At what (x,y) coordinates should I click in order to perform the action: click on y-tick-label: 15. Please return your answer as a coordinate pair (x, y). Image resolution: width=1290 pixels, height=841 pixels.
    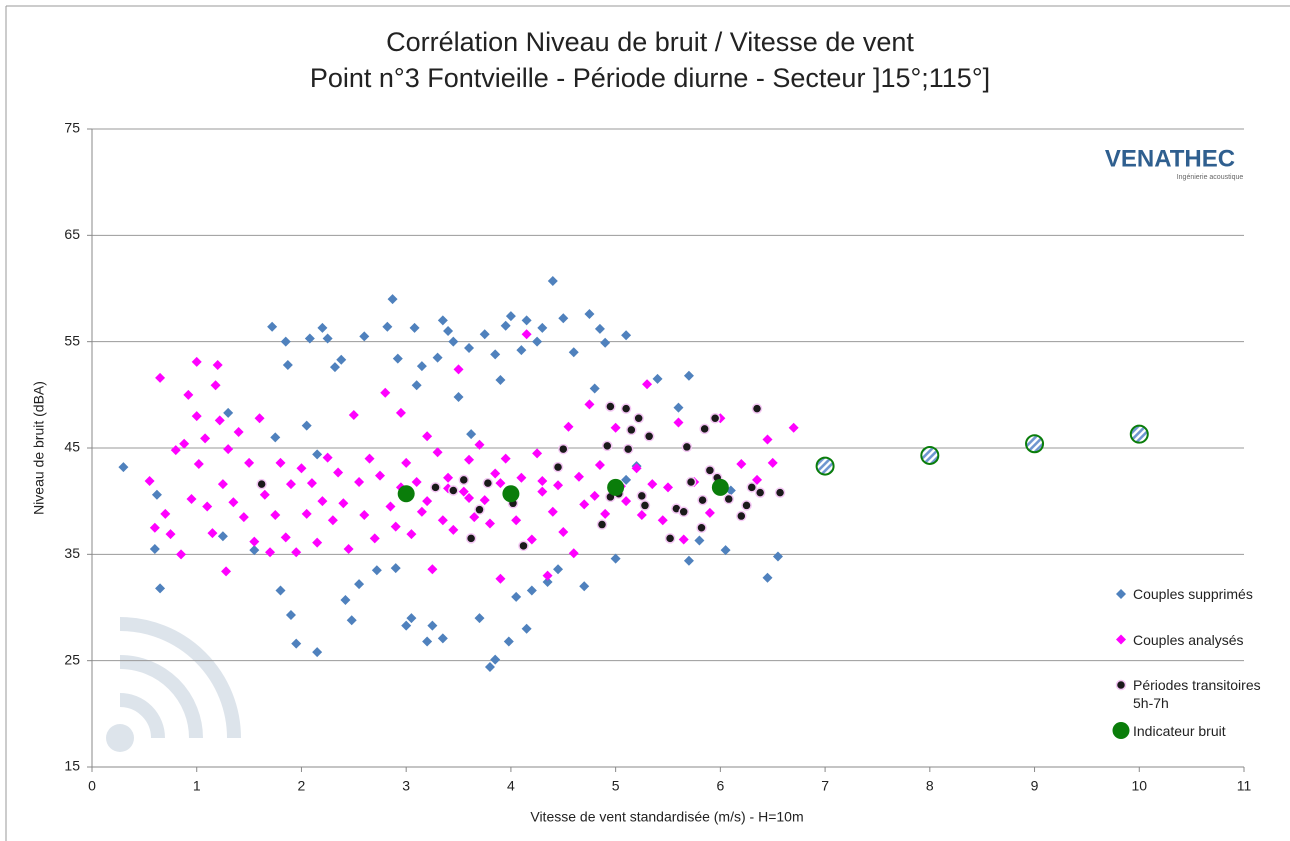
    Looking at the image, I should click on (72, 766).